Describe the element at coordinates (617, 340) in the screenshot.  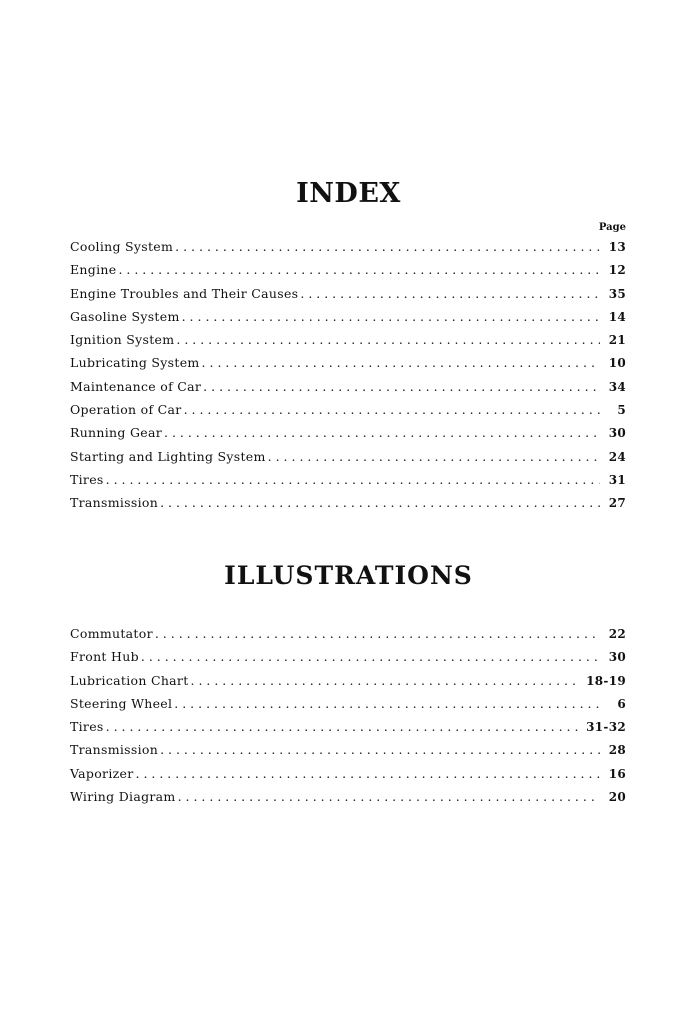
I see `entry-page: 21` at that location.